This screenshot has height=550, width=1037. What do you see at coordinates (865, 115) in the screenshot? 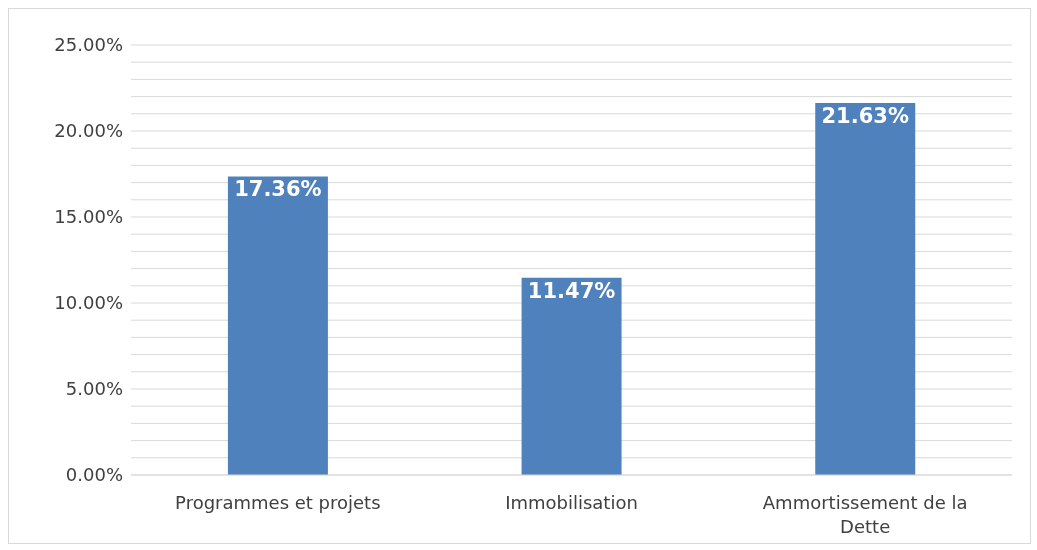
I see `data-label: 21.63%` at bounding box center [865, 115].